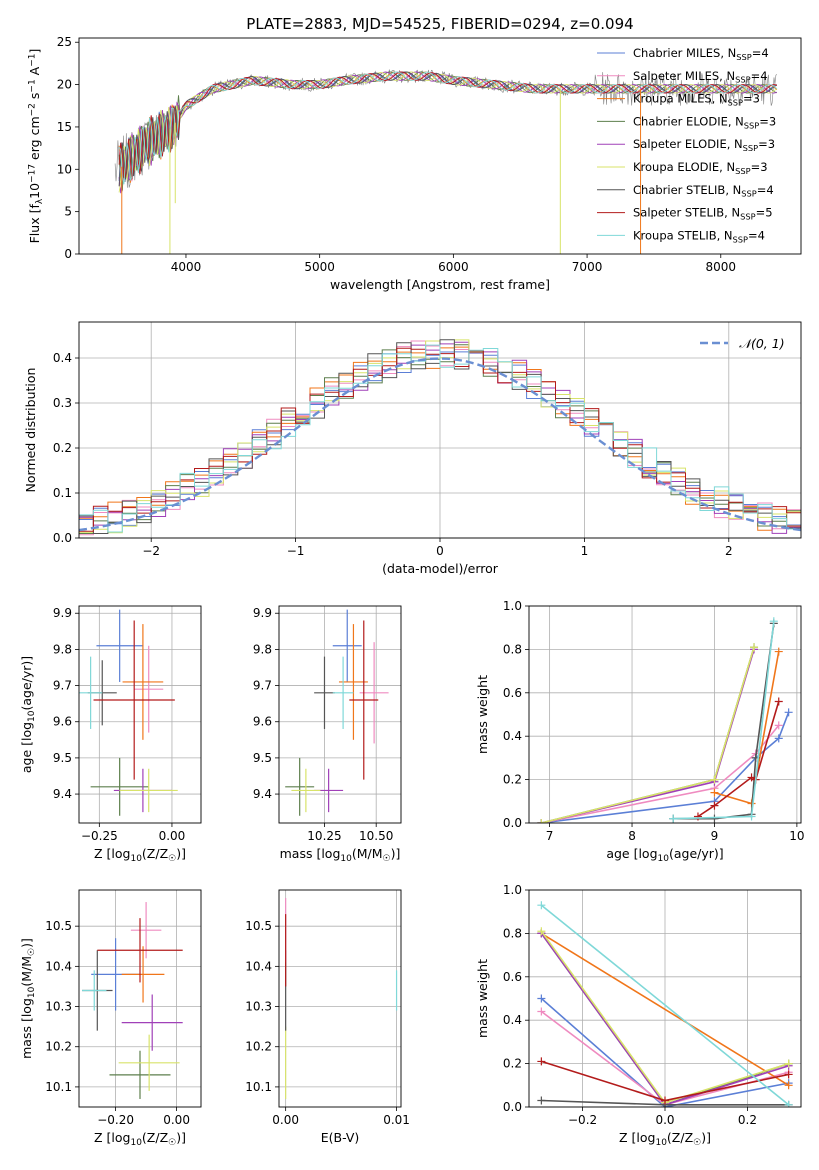 This screenshot has height=1170, width=819. I want to click on x-tick-label: 10.25, so click(324, 836).